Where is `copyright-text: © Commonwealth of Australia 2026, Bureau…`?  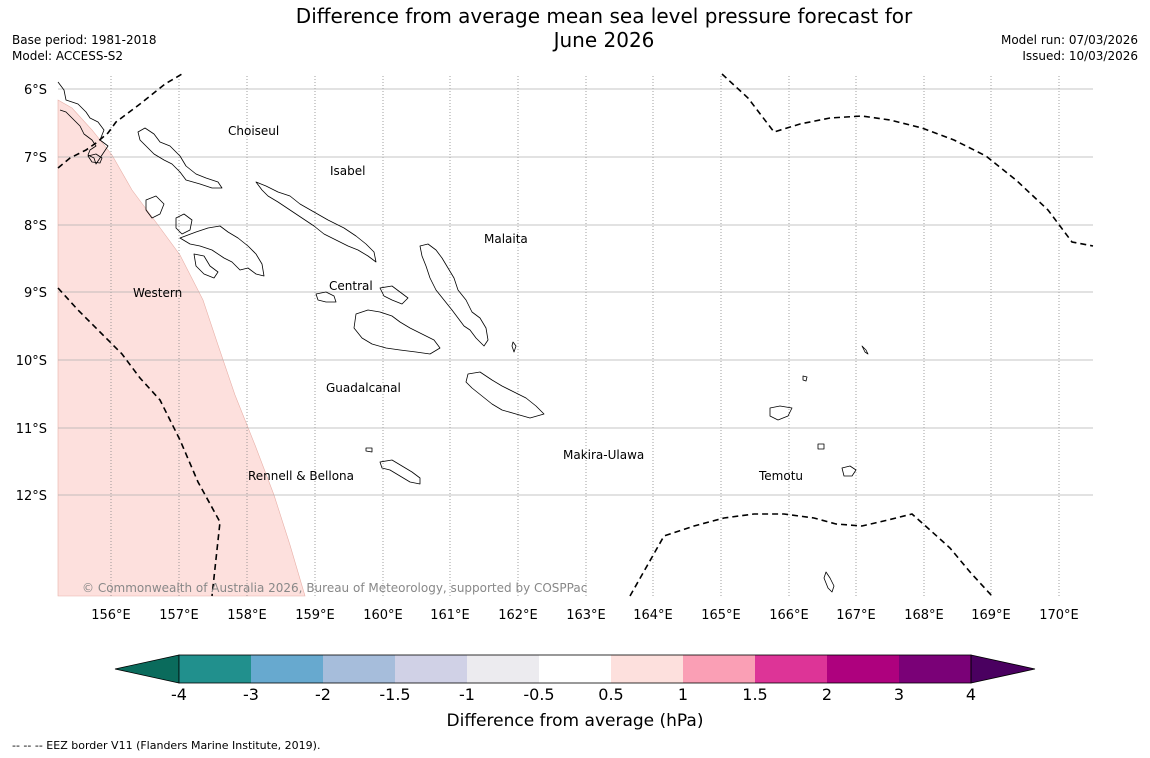
copyright-text: © Commonwealth of Australia 2026, Bureau… is located at coordinates (334, 588).